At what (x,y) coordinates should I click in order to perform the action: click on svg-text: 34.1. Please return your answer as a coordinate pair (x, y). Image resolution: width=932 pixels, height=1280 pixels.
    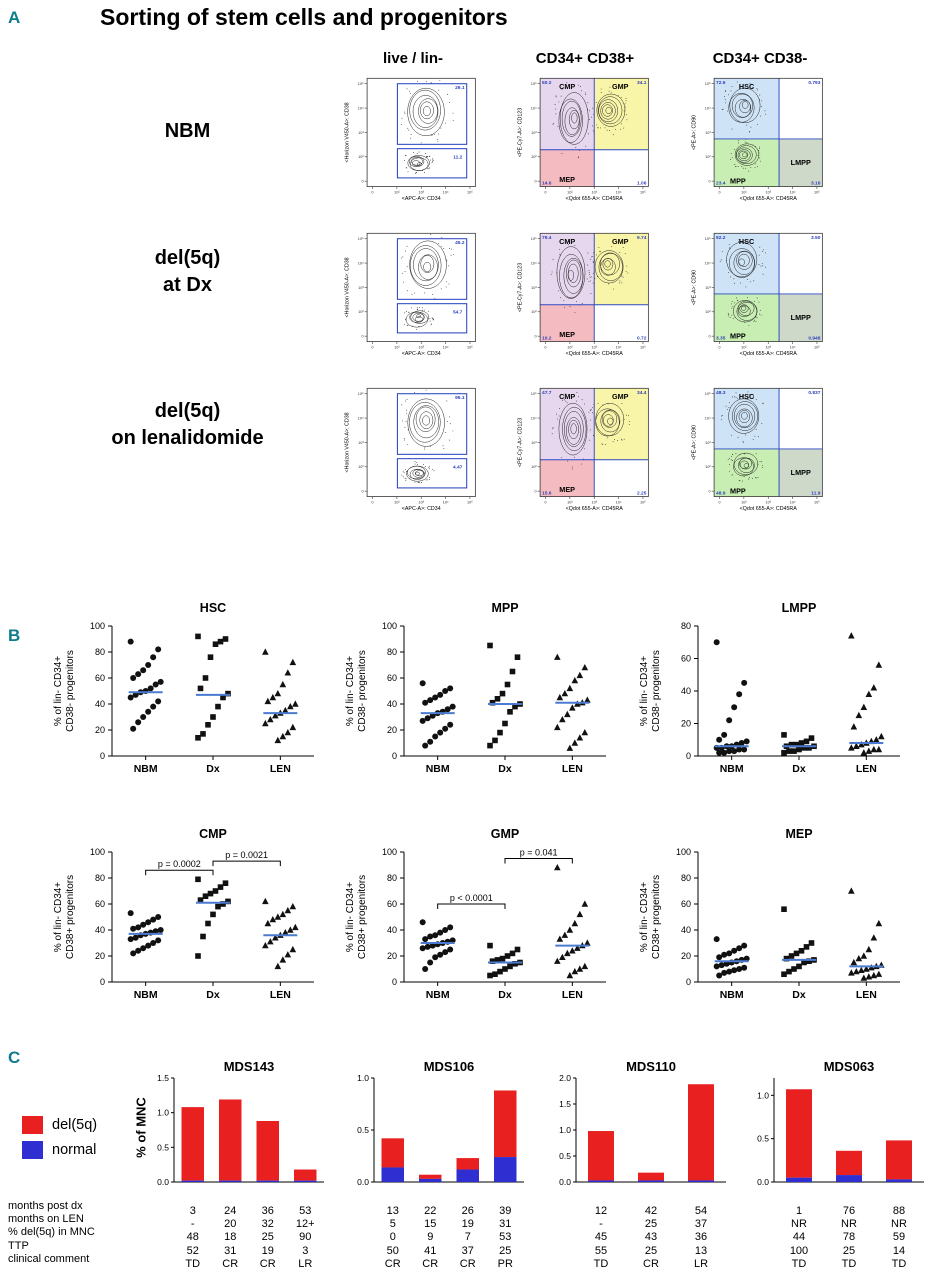
    Looking at the image, I should click on (642, 83).